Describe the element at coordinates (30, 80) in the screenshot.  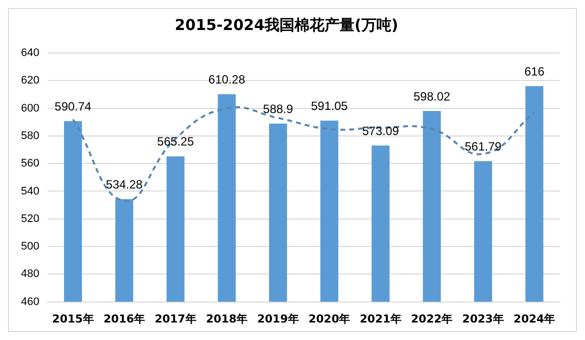
I see `y-tick-label: 620` at that location.